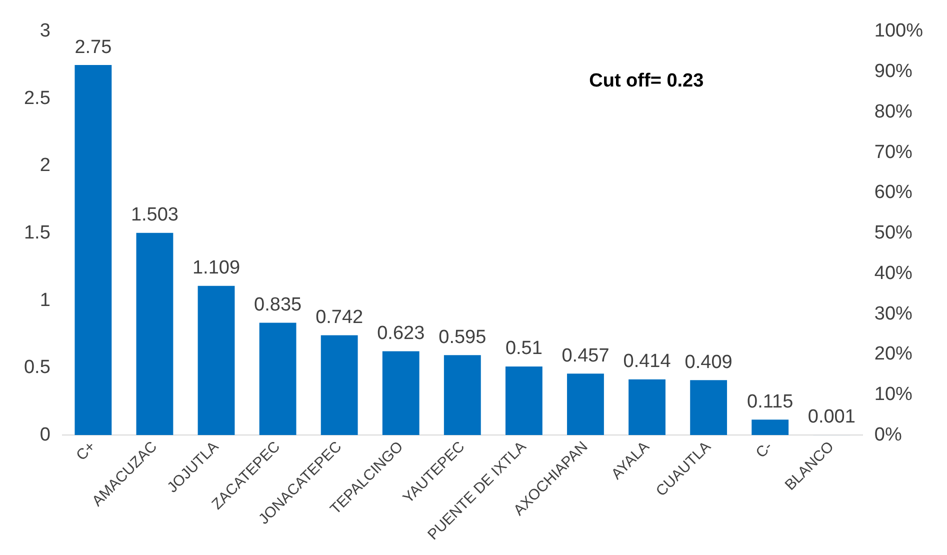 This screenshot has height=555, width=947. Describe the element at coordinates (893, 354) in the screenshot. I see `y2-tick-label: 20%` at that location.